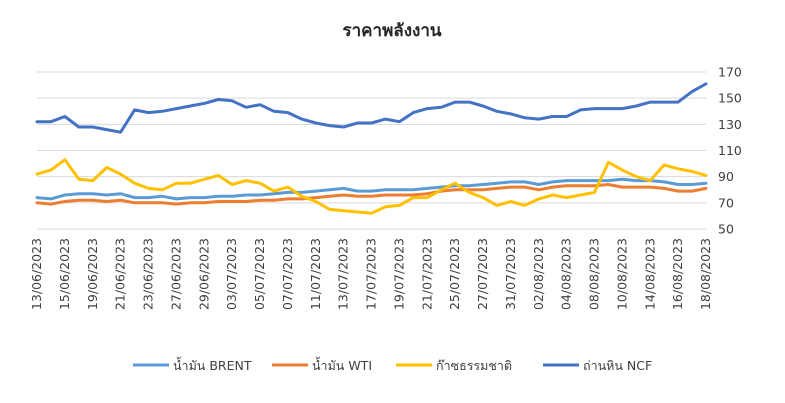 This screenshot has width=785, height=403. What do you see at coordinates (454, 274) in the screenshot?
I see `x-tick-label: 25/07/2023` at bounding box center [454, 274].